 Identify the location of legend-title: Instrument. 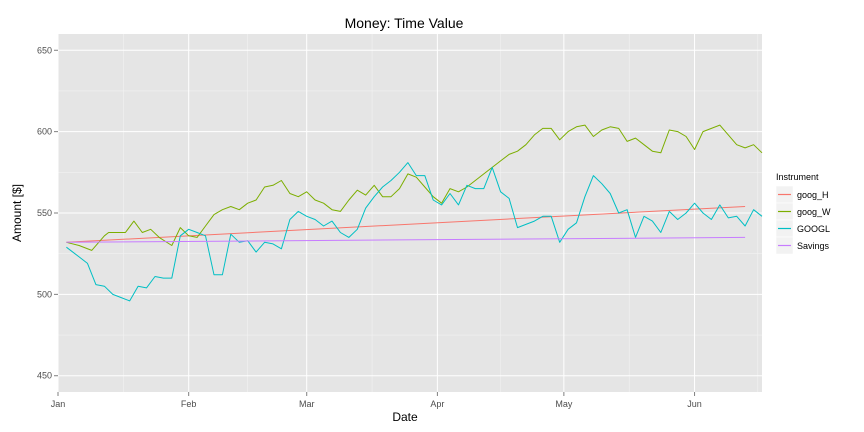
(797, 177).